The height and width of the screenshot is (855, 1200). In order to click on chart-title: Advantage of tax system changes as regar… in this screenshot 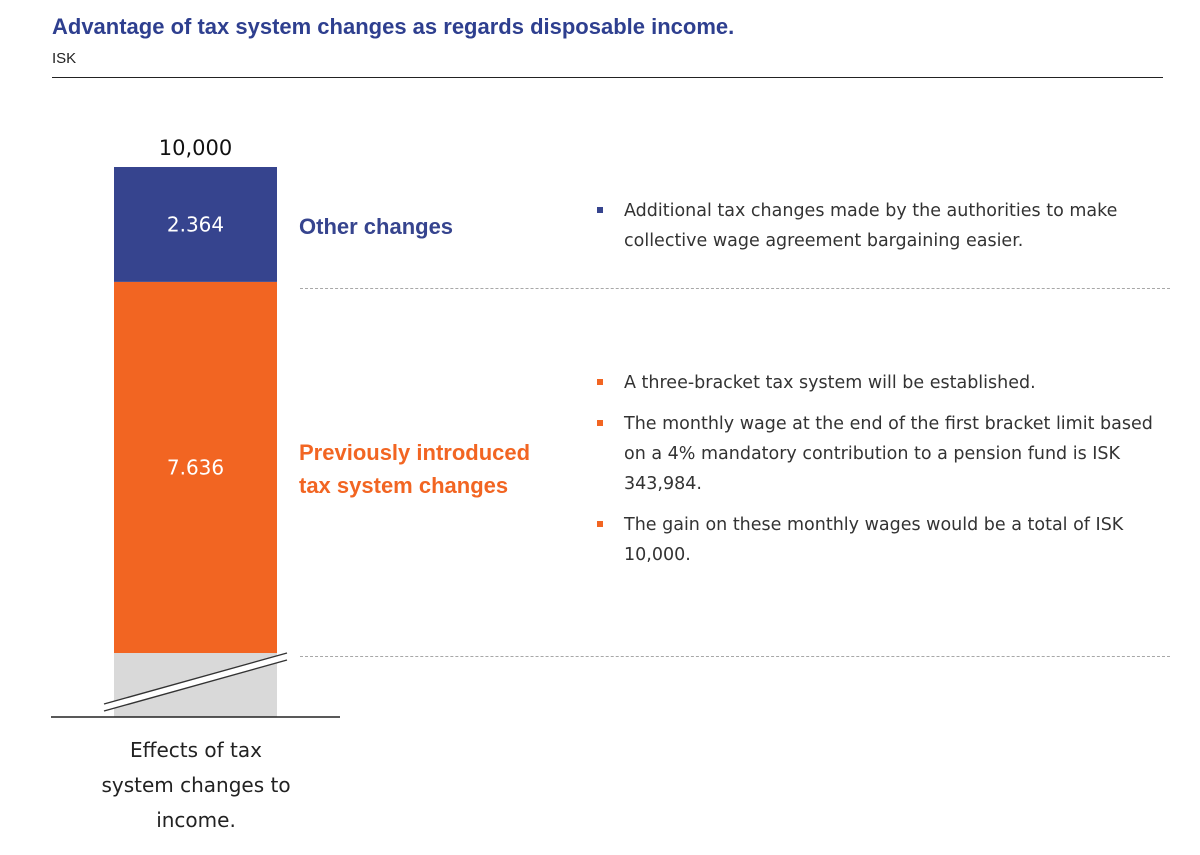, I will do `click(393, 26)`.